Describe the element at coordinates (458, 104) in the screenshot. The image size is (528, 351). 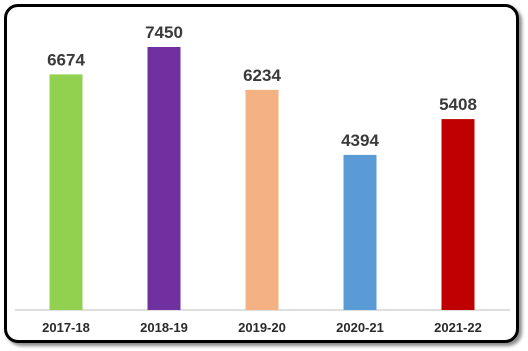
I see `value-label-2021-22: 5408` at that location.